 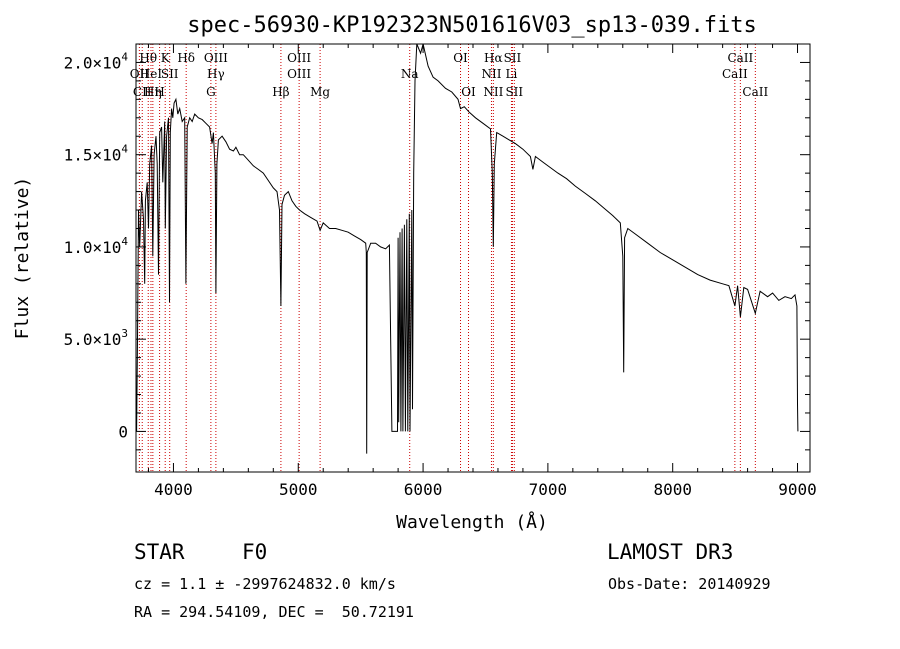 What do you see at coordinates (211, 92) in the screenshot?
I see `line-label-9-0: G` at bounding box center [211, 92].